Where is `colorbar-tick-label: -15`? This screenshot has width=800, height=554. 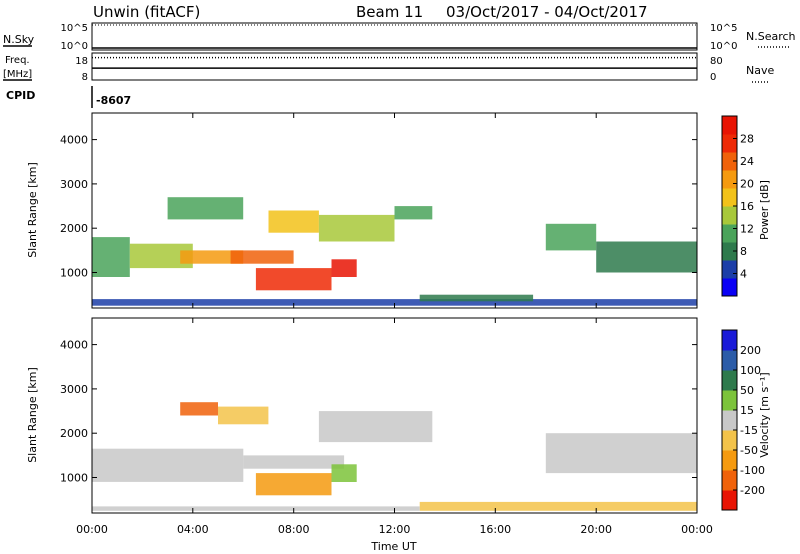
colorbar-tick-label: -15 is located at coordinates (749, 430).